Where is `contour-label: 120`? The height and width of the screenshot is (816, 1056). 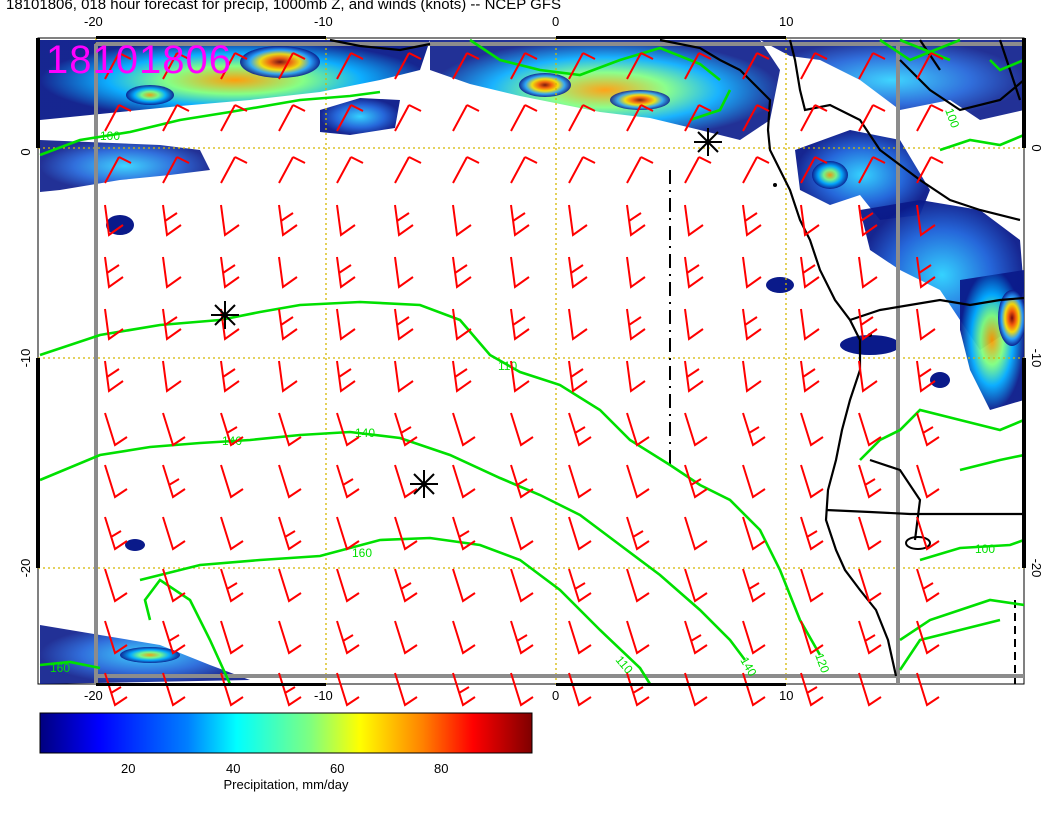
contour-label: 120 is located at coordinates (822, 663).